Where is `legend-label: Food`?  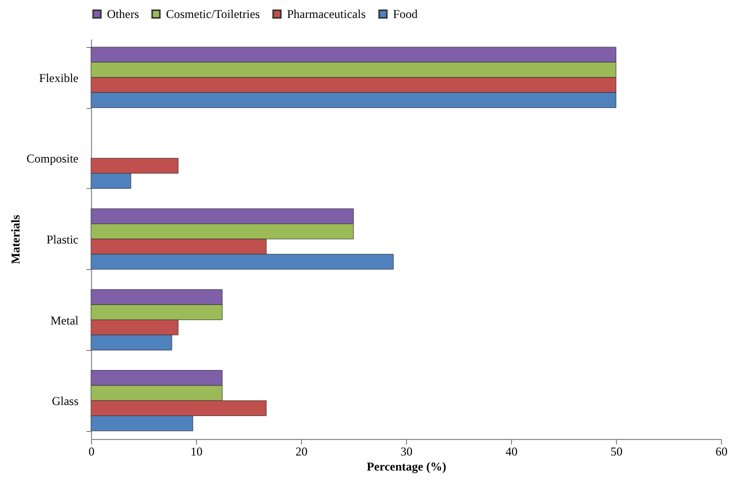 legend-label: Food is located at coordinates (405, 14).